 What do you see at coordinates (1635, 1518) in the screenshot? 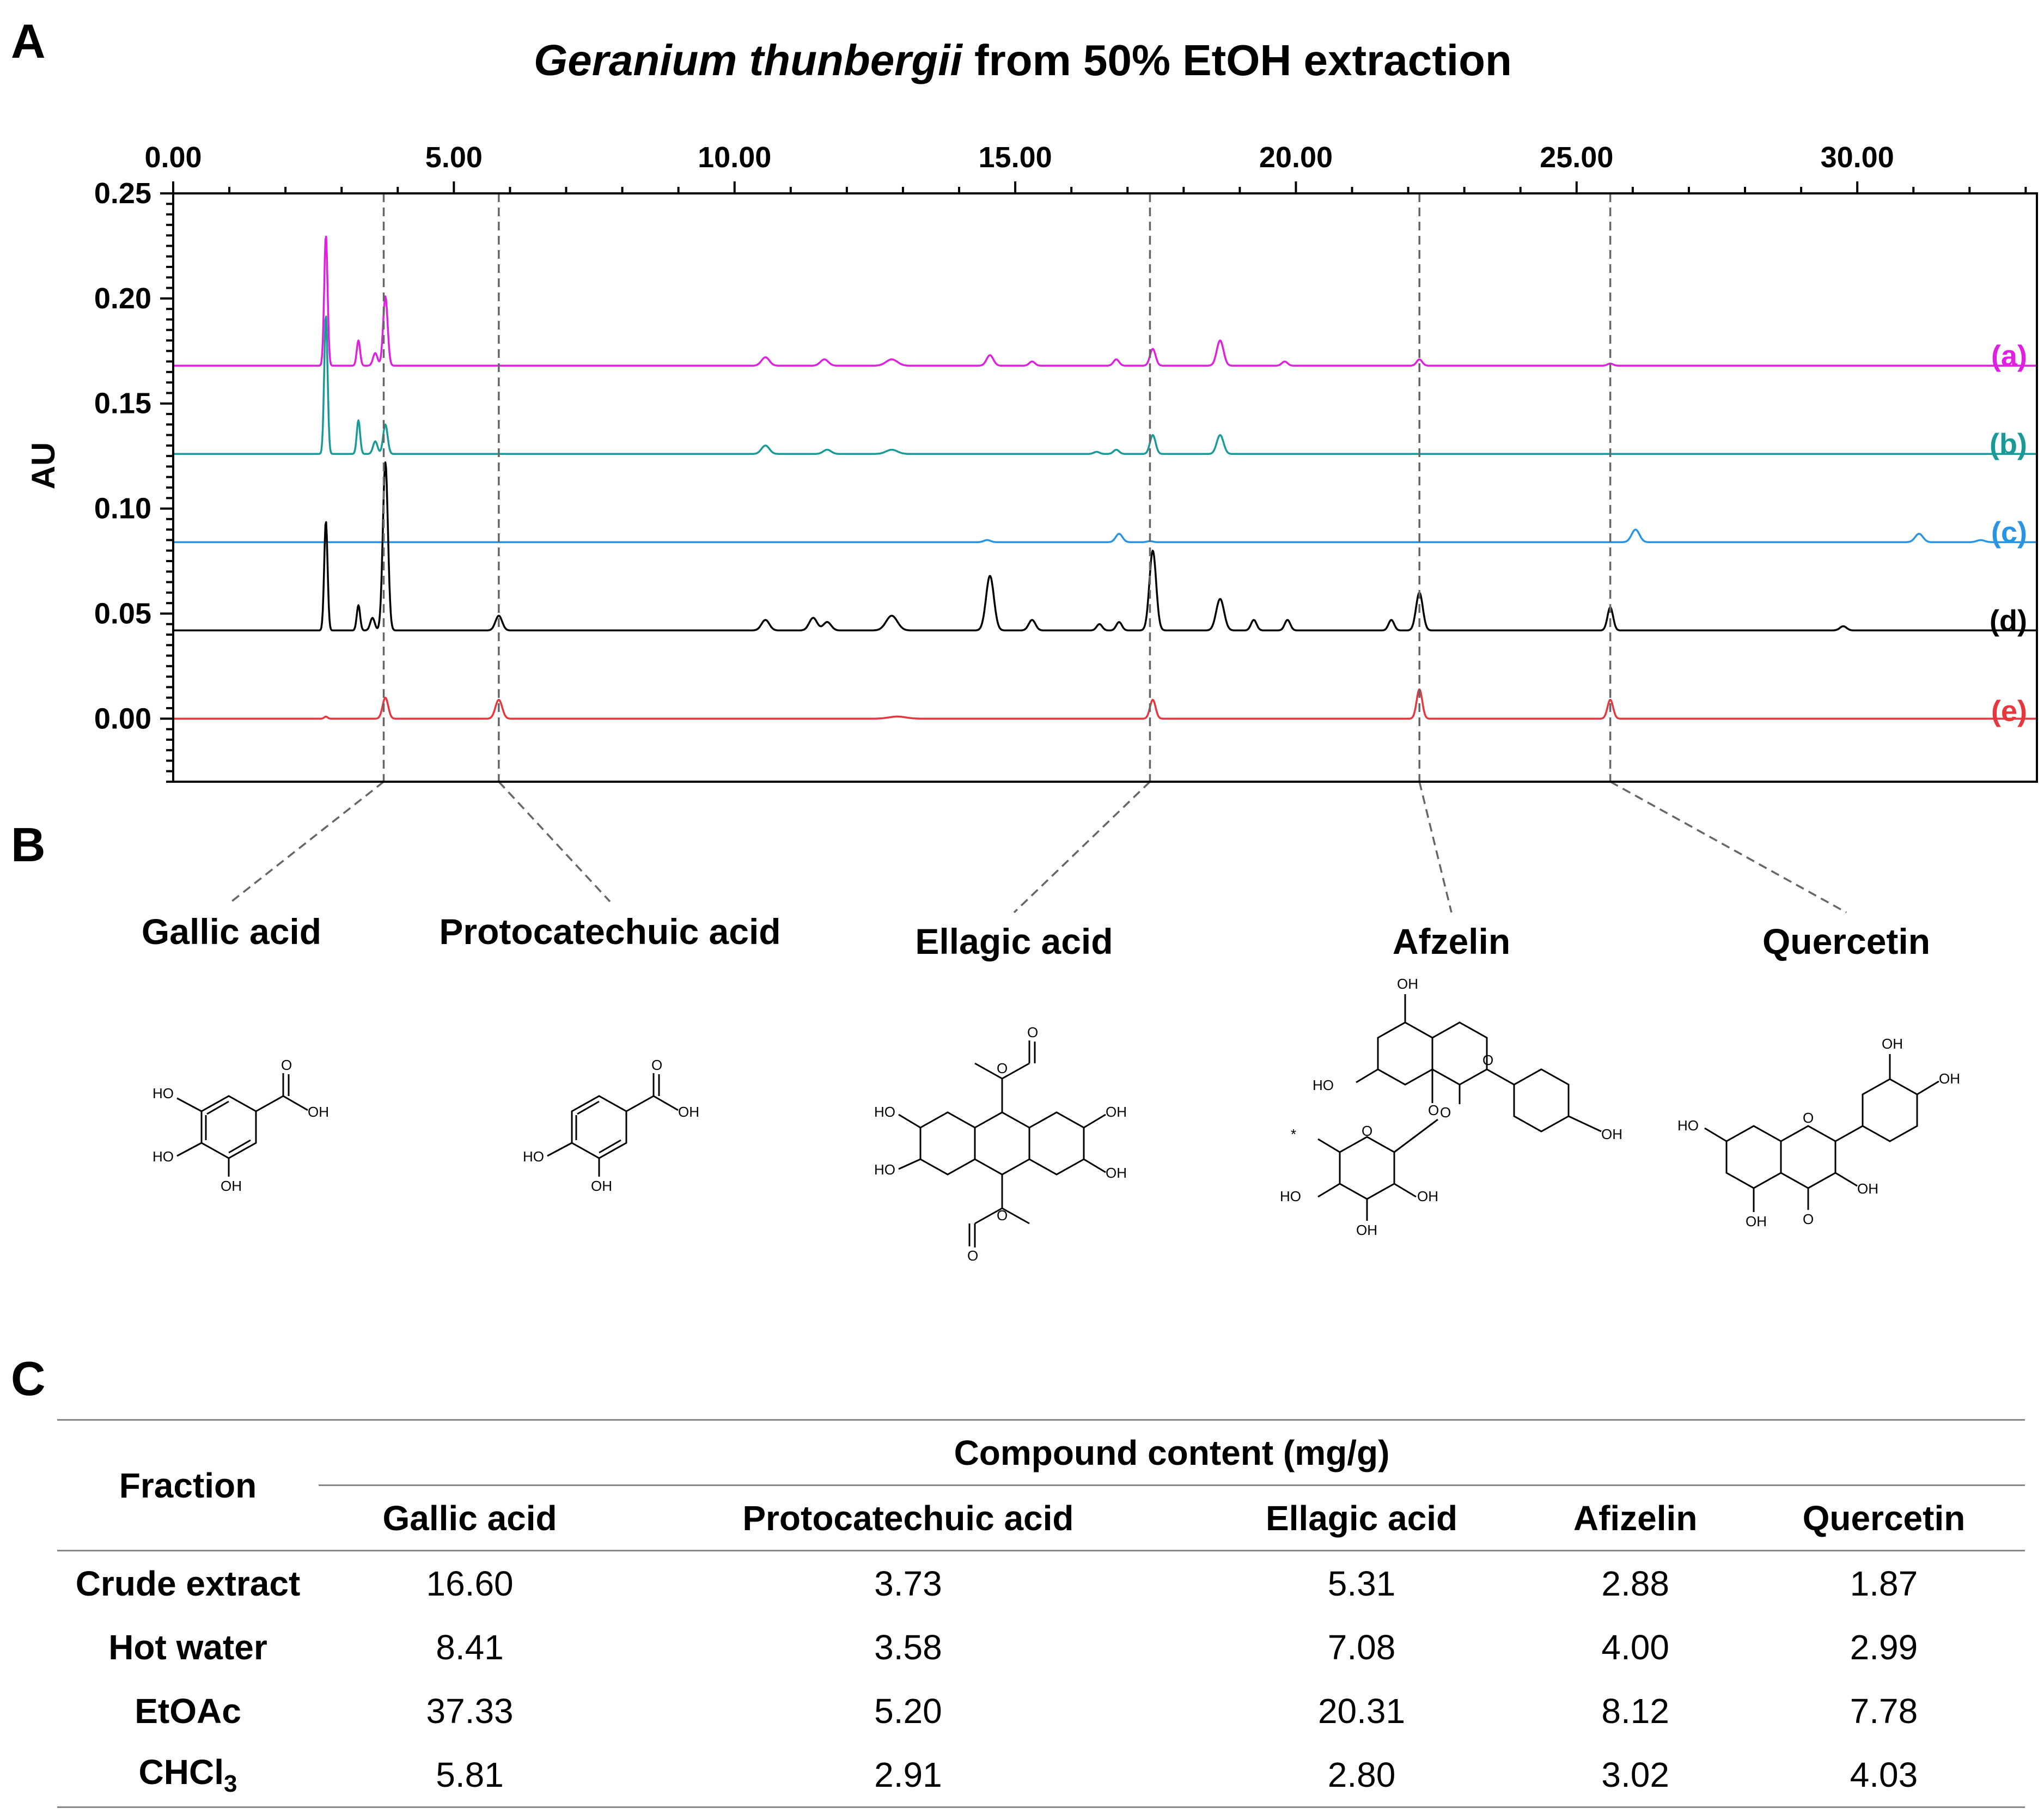
I see `column-header: Afizelin` at bounding box center [1635, 1518].